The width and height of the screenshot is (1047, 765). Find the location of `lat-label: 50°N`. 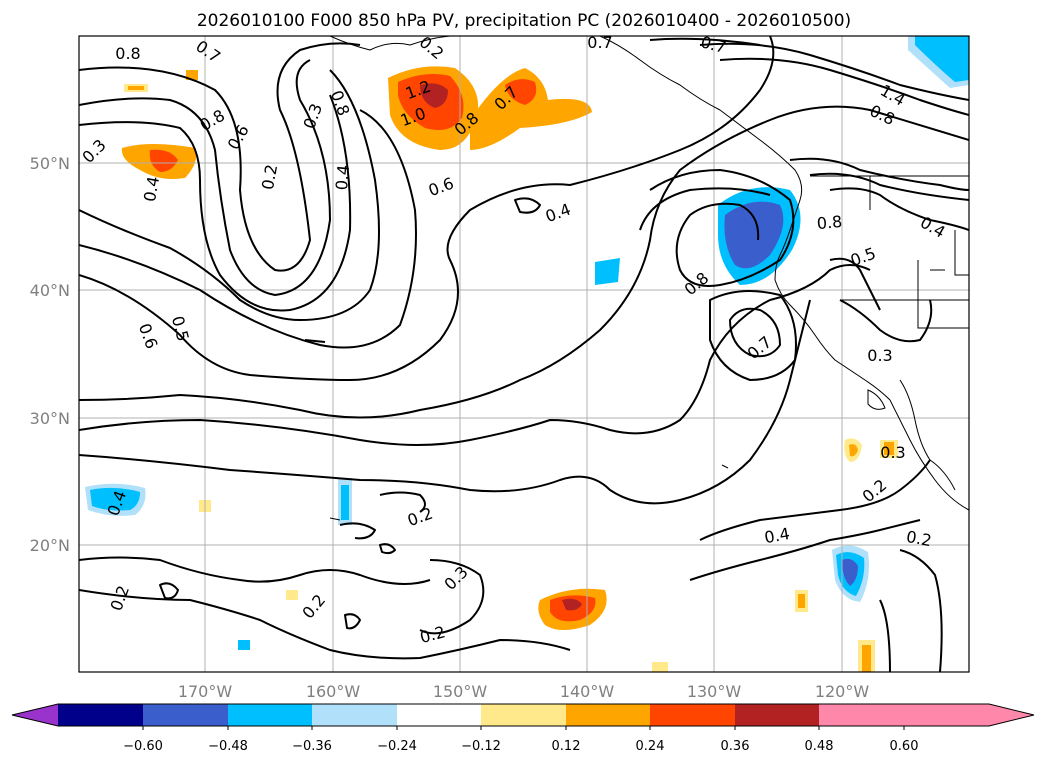

lat-label: 50°N is located at coordinates (50, 163).